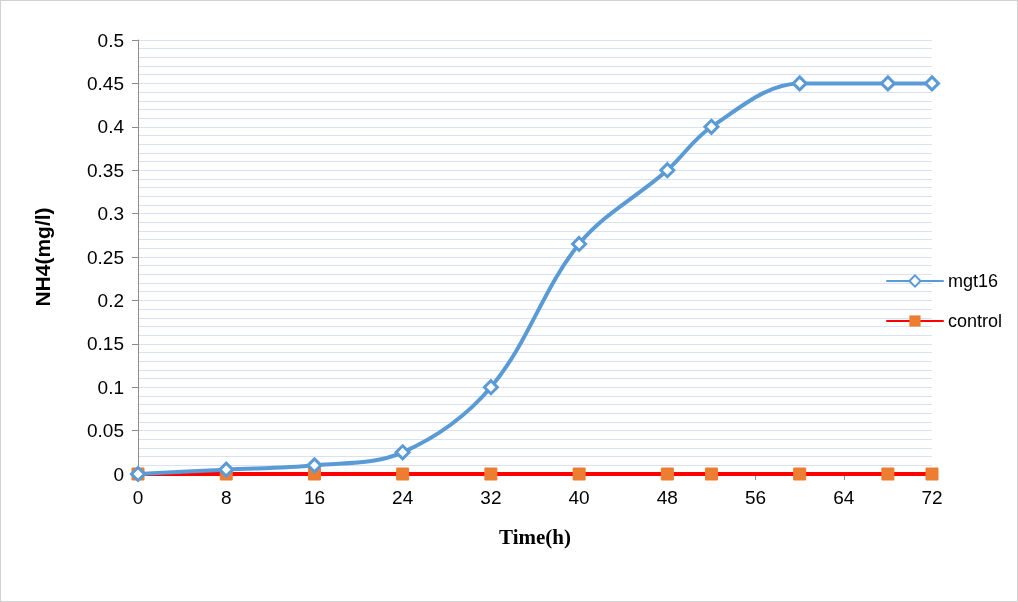 The height and width of the screenshot is (602, 1018). Describe the element at coordinates (667, 497) in the screenshot. I see `x-tick-label: 48` at that location.